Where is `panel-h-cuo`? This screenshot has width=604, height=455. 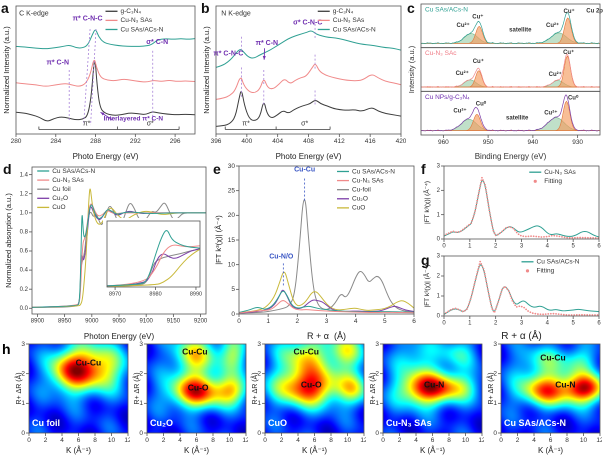 panel-h-cuo is located at coordinates (307, 398).